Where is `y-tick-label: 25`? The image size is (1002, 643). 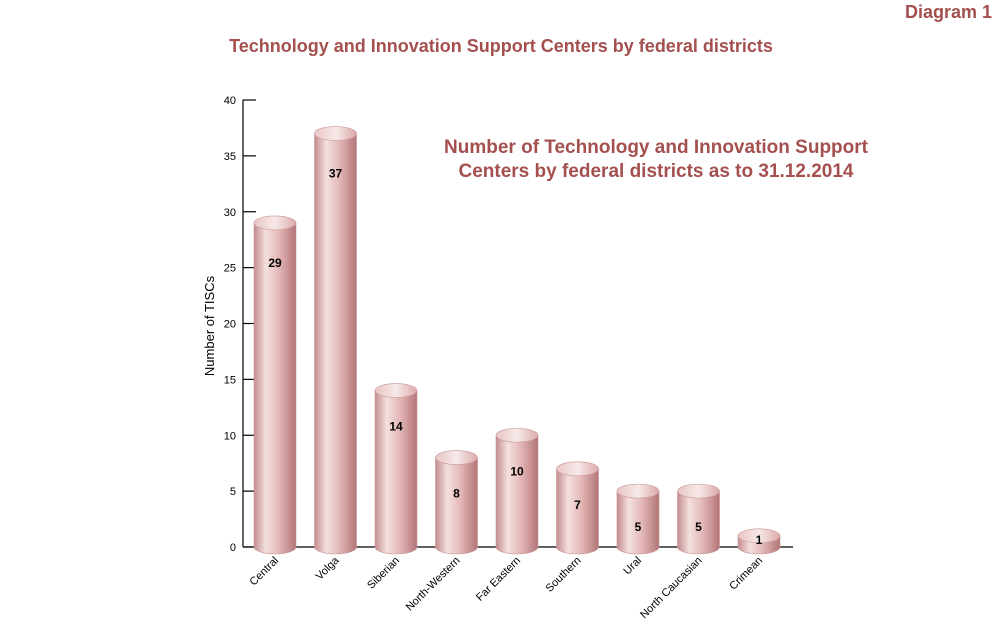
y-tick-label: 25 is located at coordinates (230, 269).